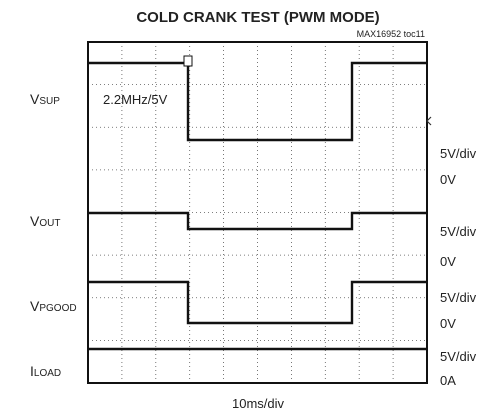 This screenshot has height=417, width=487. Describe the element at coordinates (257, 101) in the screenshot. I see `trace-vsup` at that location.